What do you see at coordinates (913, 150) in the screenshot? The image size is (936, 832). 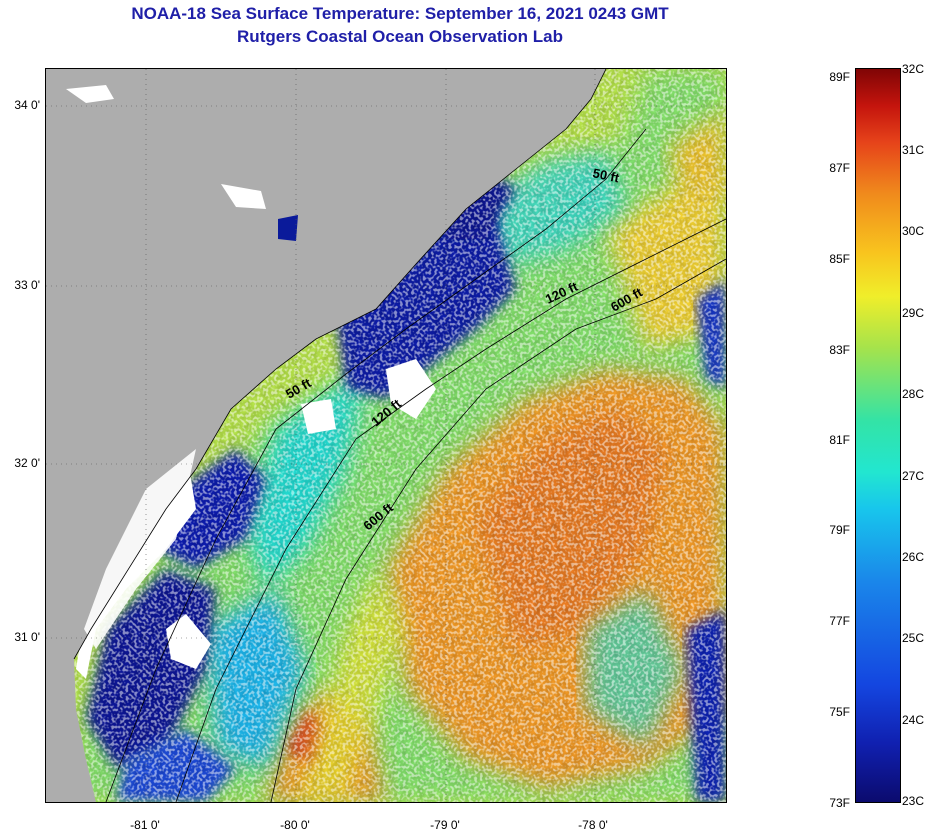 I see `colorbar-c-31: 31C` at bounding box center [913, 150].